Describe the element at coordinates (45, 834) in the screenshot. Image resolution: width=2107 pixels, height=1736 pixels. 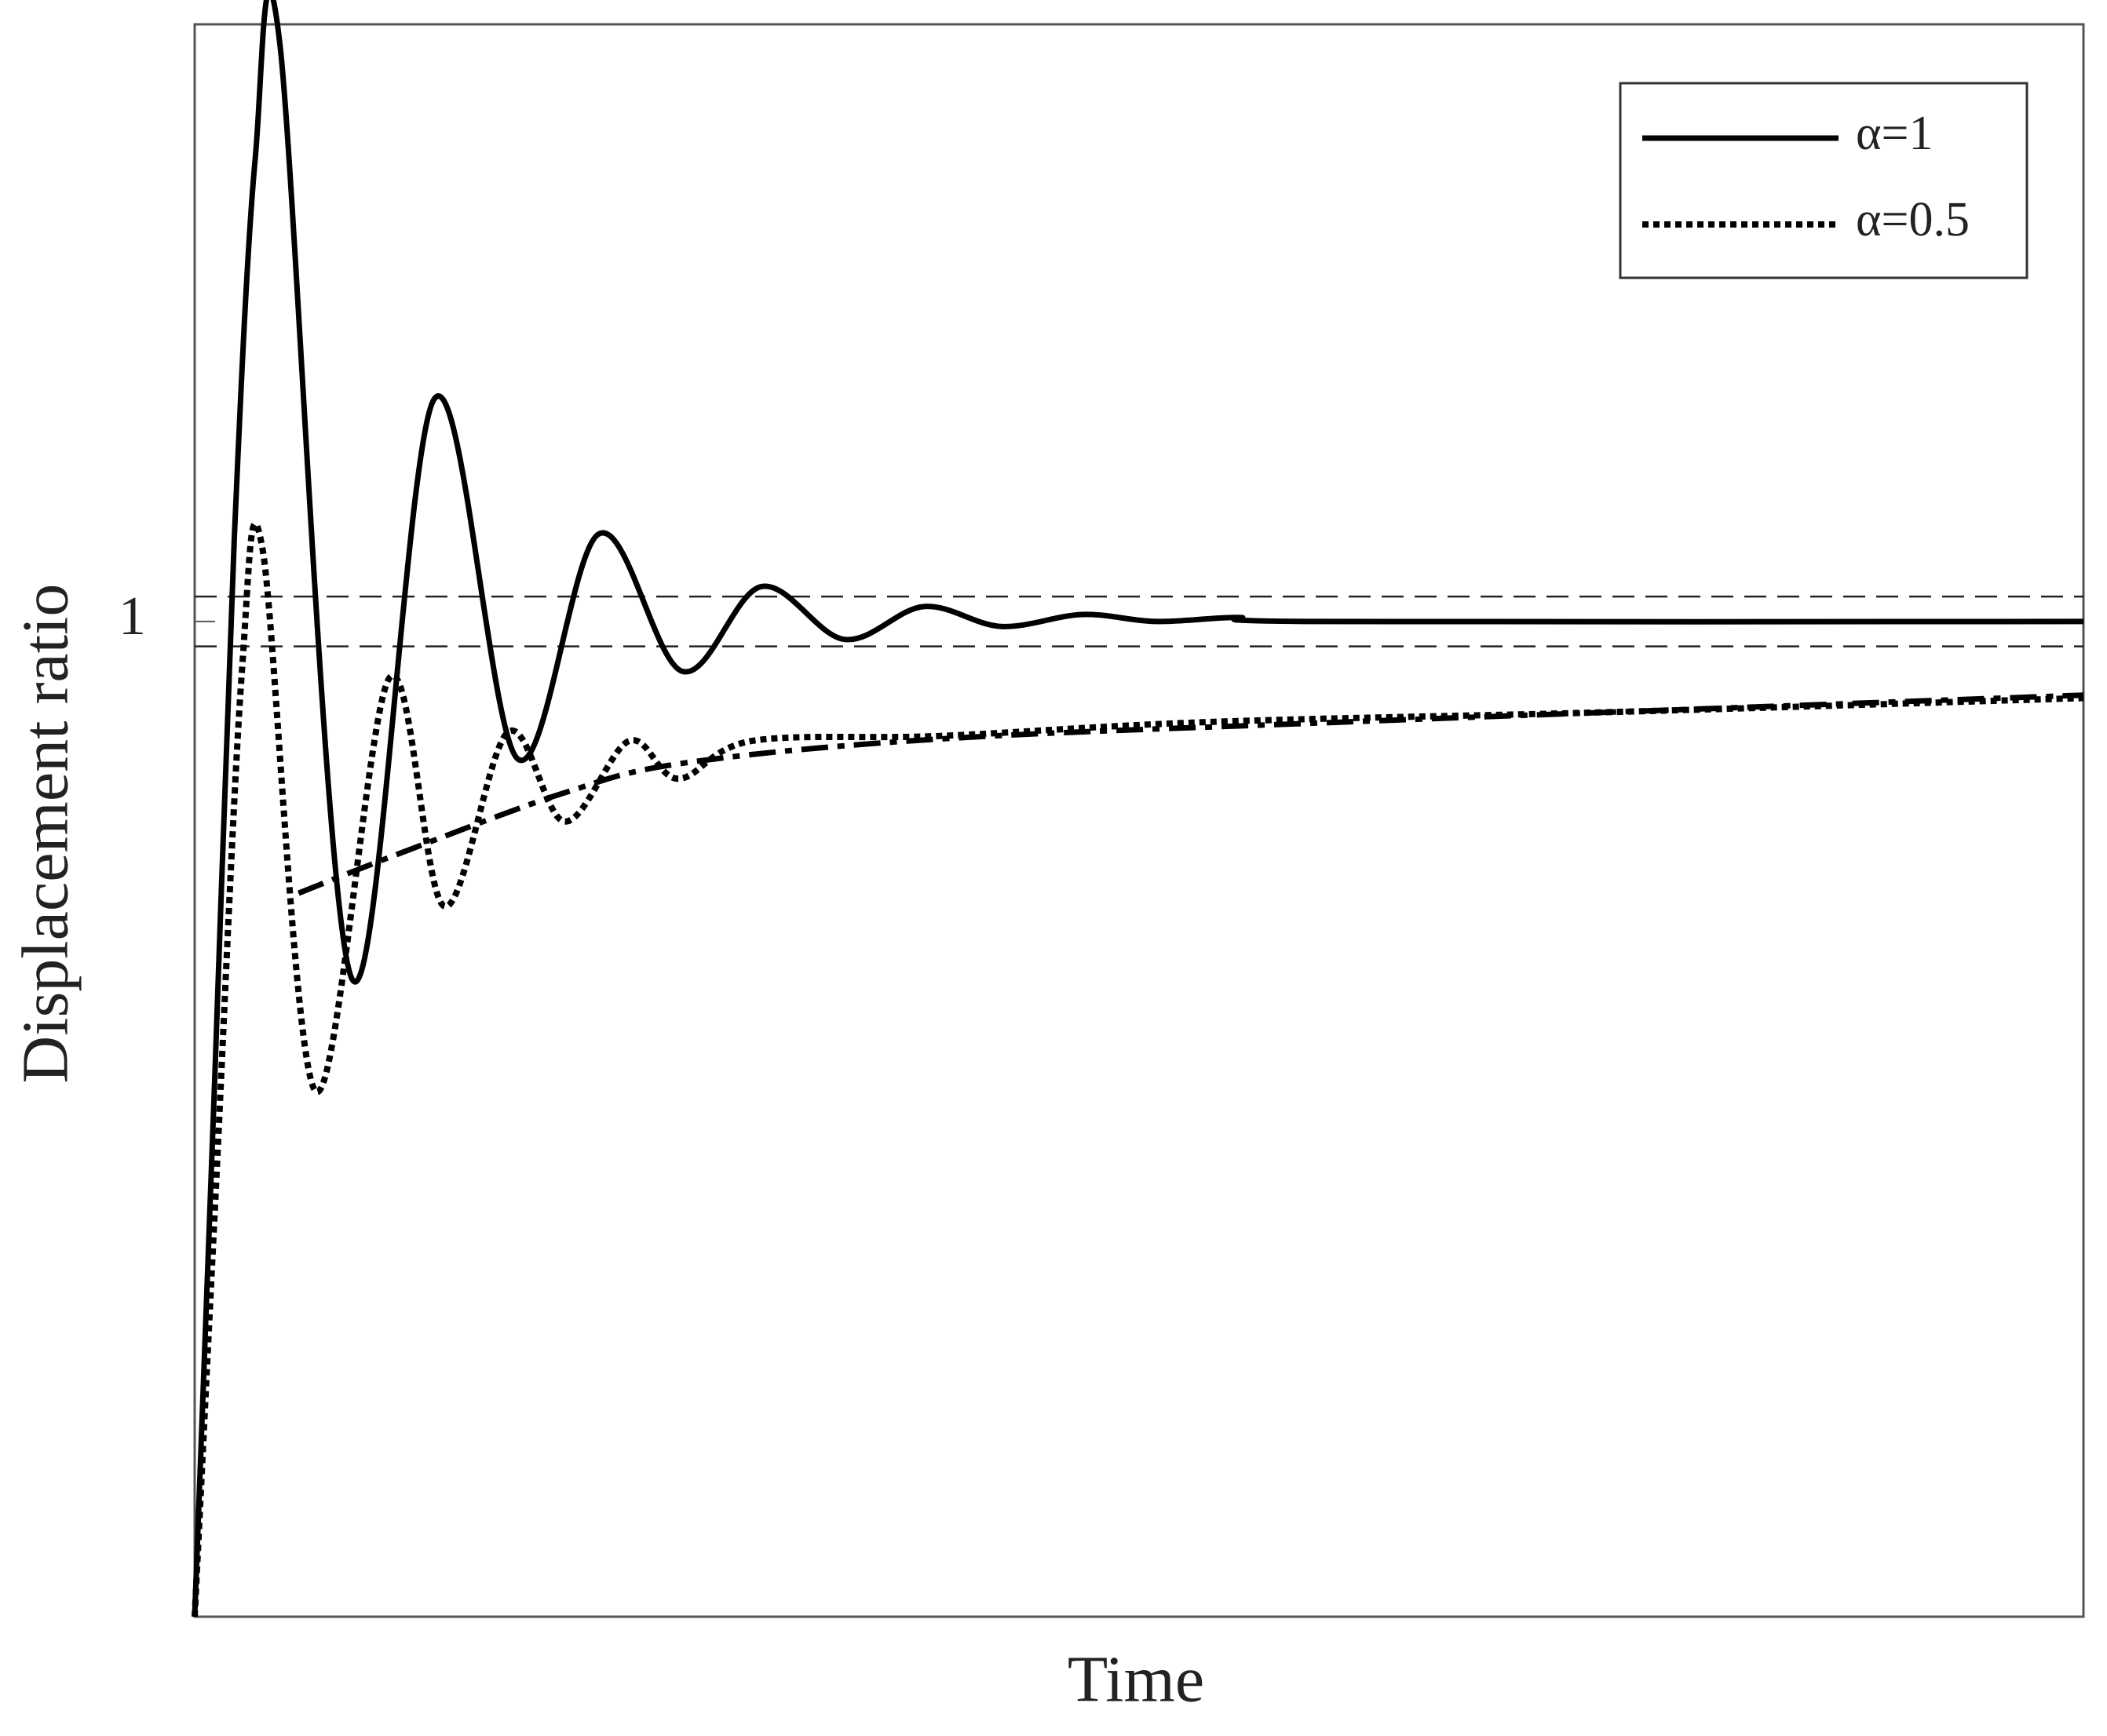
I see `y-axis-label: Displacement ratio` at that location.